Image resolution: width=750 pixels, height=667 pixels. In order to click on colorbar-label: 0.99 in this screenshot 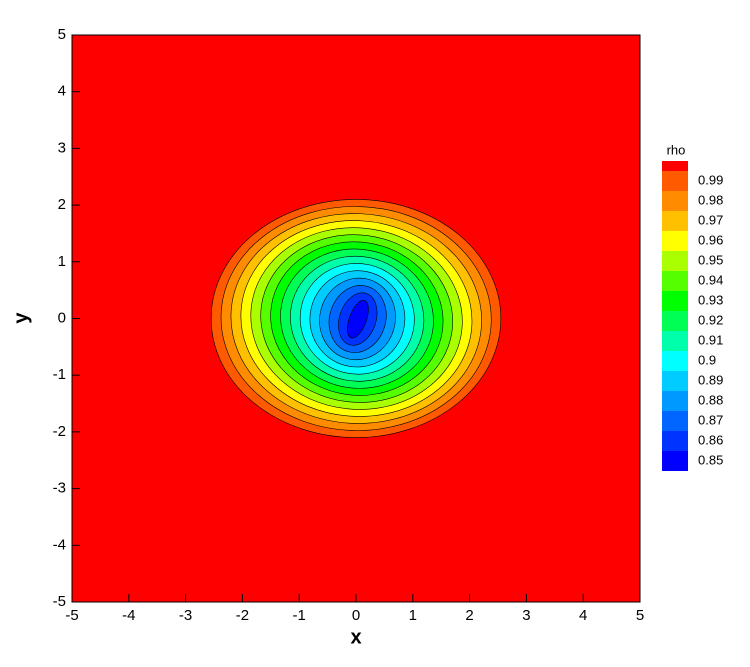, I will do `click(710, 179)`.